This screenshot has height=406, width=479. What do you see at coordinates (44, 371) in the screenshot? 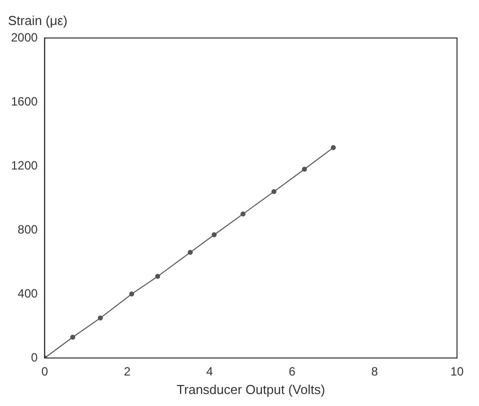
I see `x-tick-label: 0` at bounding box center [44, 371].